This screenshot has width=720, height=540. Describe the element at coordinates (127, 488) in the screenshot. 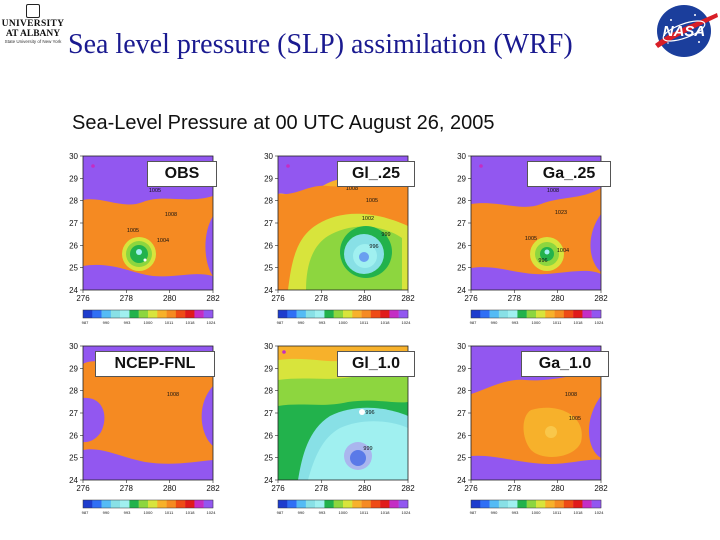

I see `x-tick-label: 278` at that location.